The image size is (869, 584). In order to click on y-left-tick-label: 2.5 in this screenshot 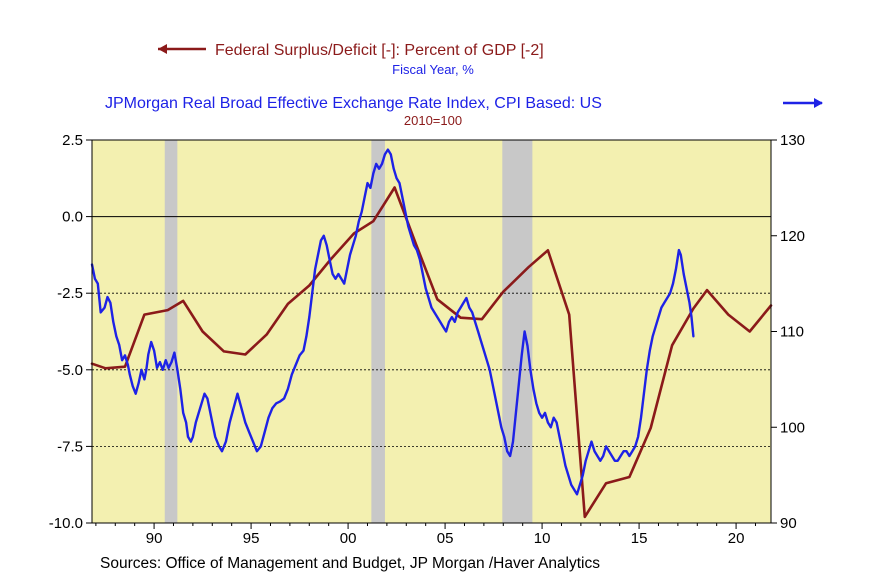, I will do `click(72, 140)`.